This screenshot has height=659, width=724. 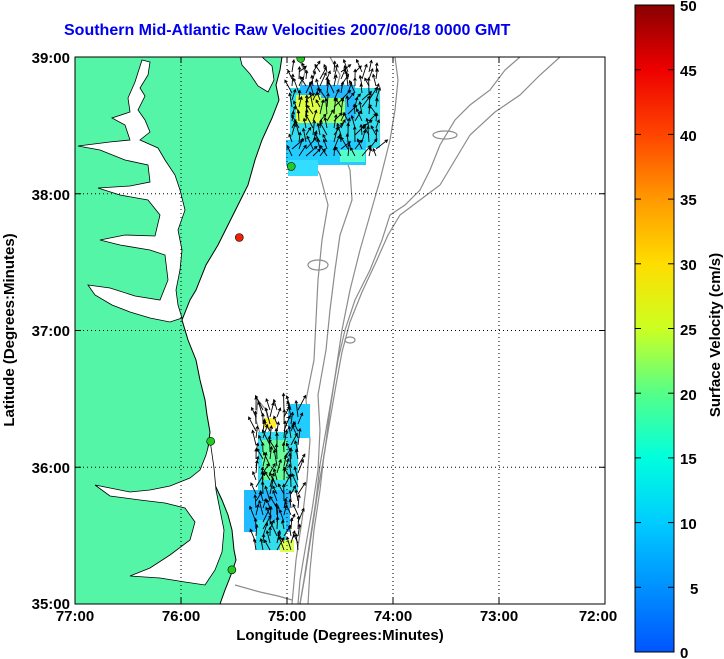 What do you see at coordinates (51, 331) in the screenshot?
I see `y-tick-labels: 39:00 38:00 37:00 36:00 35:00` at bounding box center [51, 331].